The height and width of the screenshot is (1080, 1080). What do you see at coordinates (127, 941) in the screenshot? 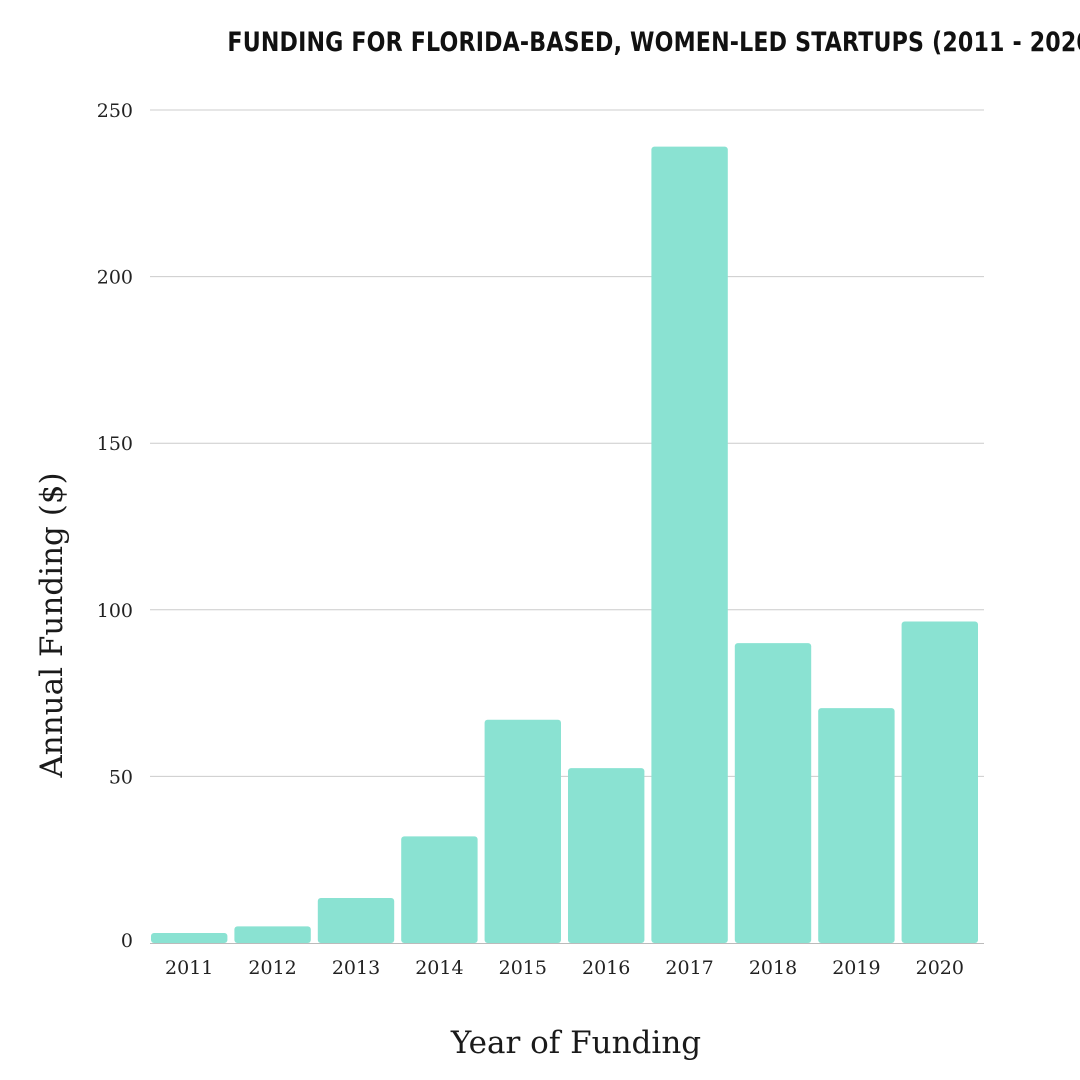
I see `y-tick-label: 0` at bounding box center [127, 941].